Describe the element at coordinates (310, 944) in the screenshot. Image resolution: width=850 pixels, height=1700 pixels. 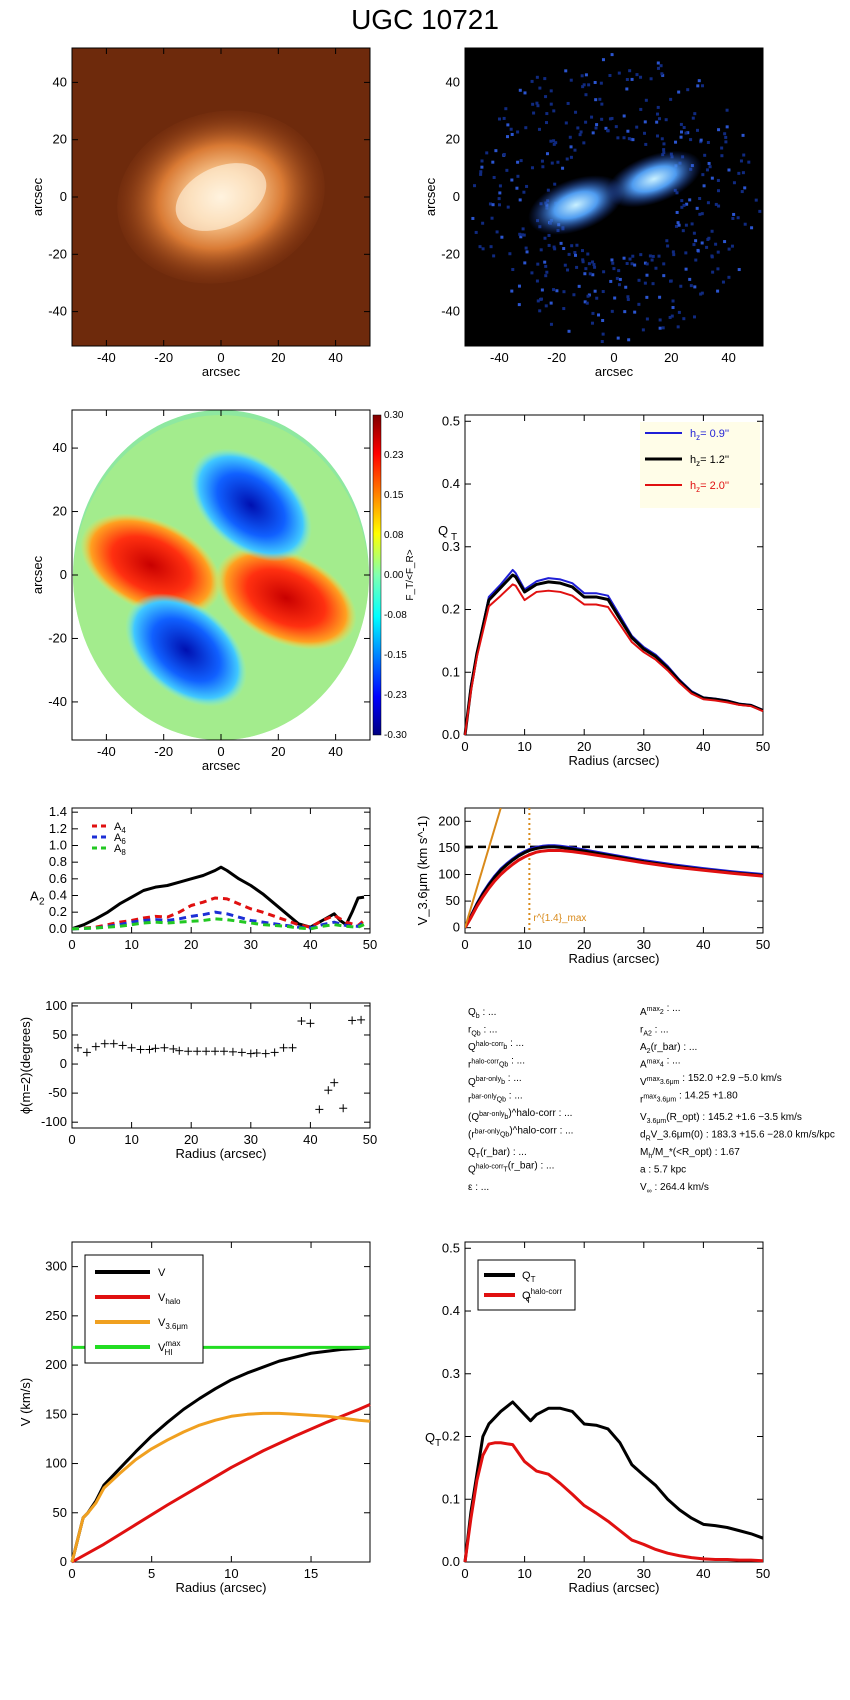
I see `fourier_amplitudes-xtick-label: 40` at that location.